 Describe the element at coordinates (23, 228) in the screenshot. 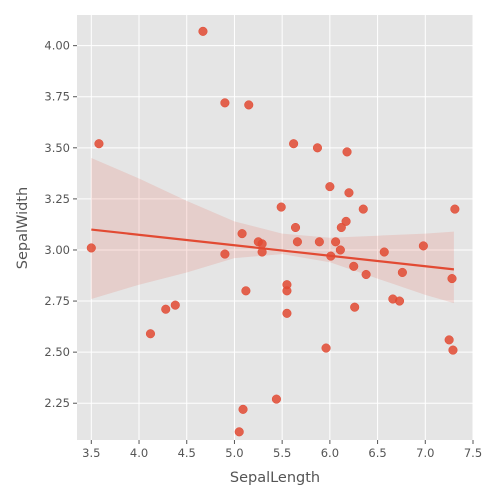

I see `y-axis-label: SepalWidth` at that location.